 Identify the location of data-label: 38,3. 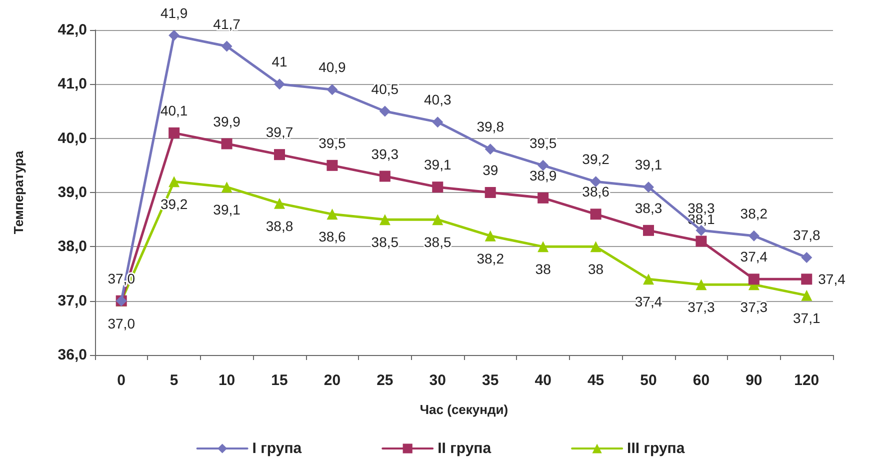
(648, 208).